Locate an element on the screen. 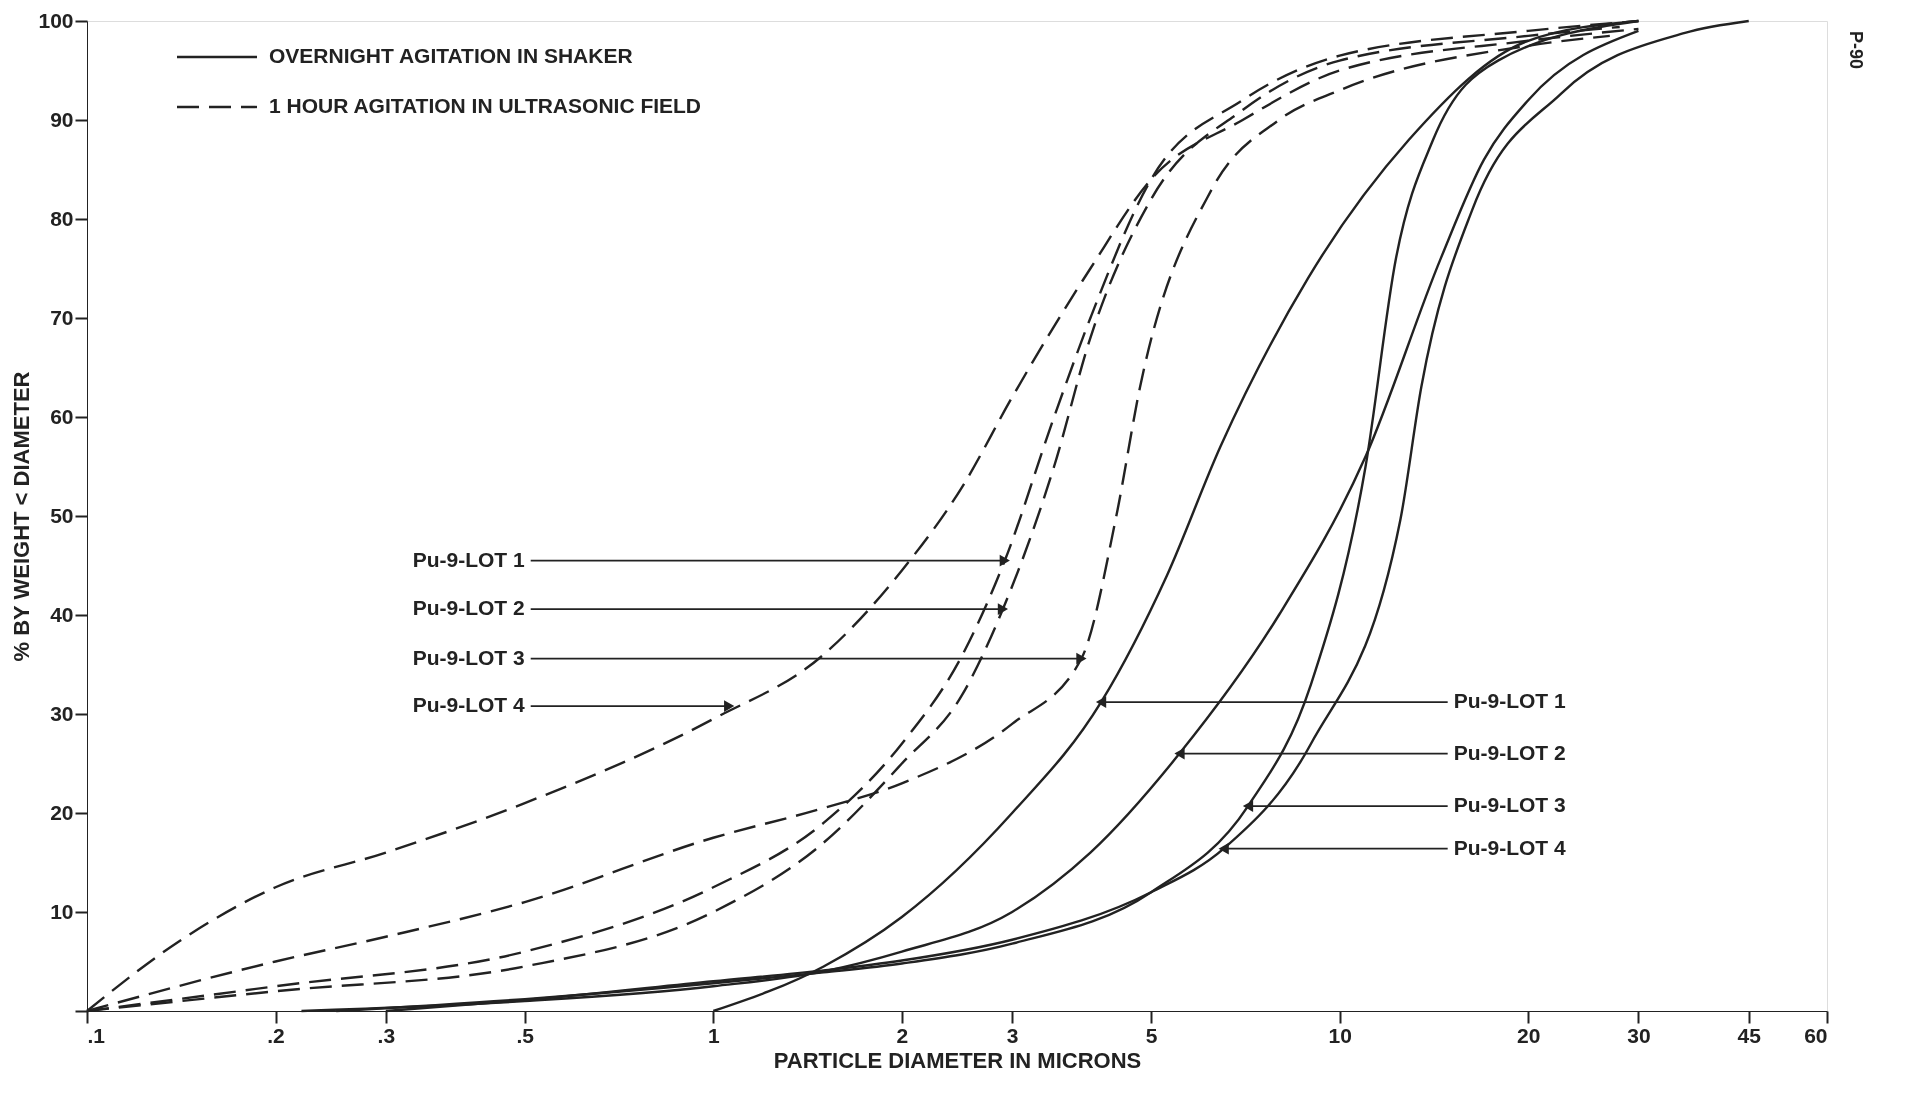 The width and height of the screenshot is (1918, 1116). x-tick-label: .5 is located at coordinates (525, 1035).